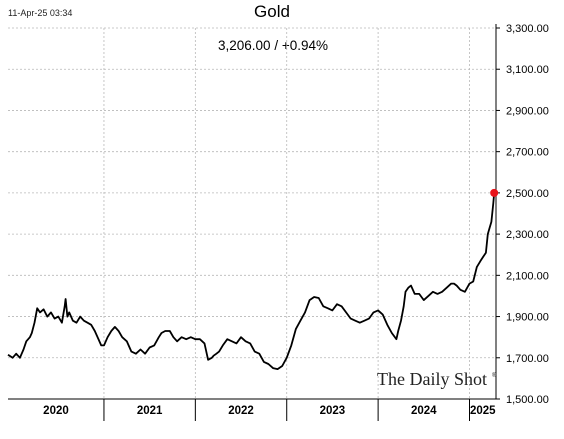 Image resolution: width=564 pixels, height=439 pixels. I want to click on y-tick-label: 1,500.00, so click(527, 400).